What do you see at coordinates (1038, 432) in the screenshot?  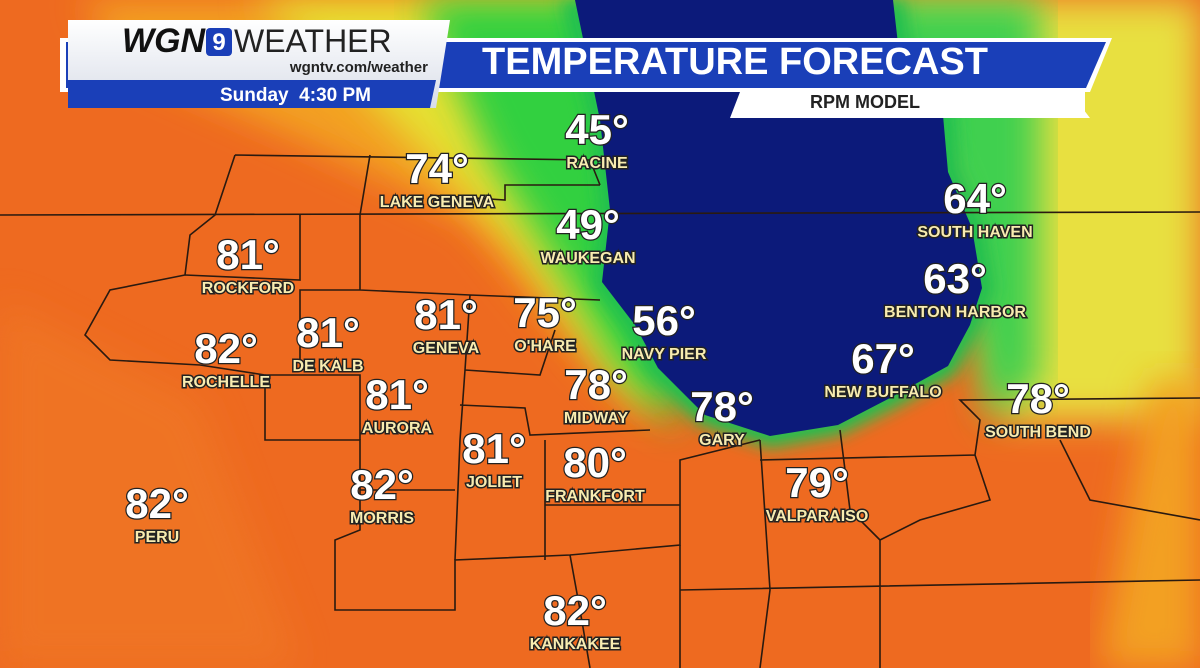 I see `city-name: SOUTH BEND` at bounding box center [1038, 432].